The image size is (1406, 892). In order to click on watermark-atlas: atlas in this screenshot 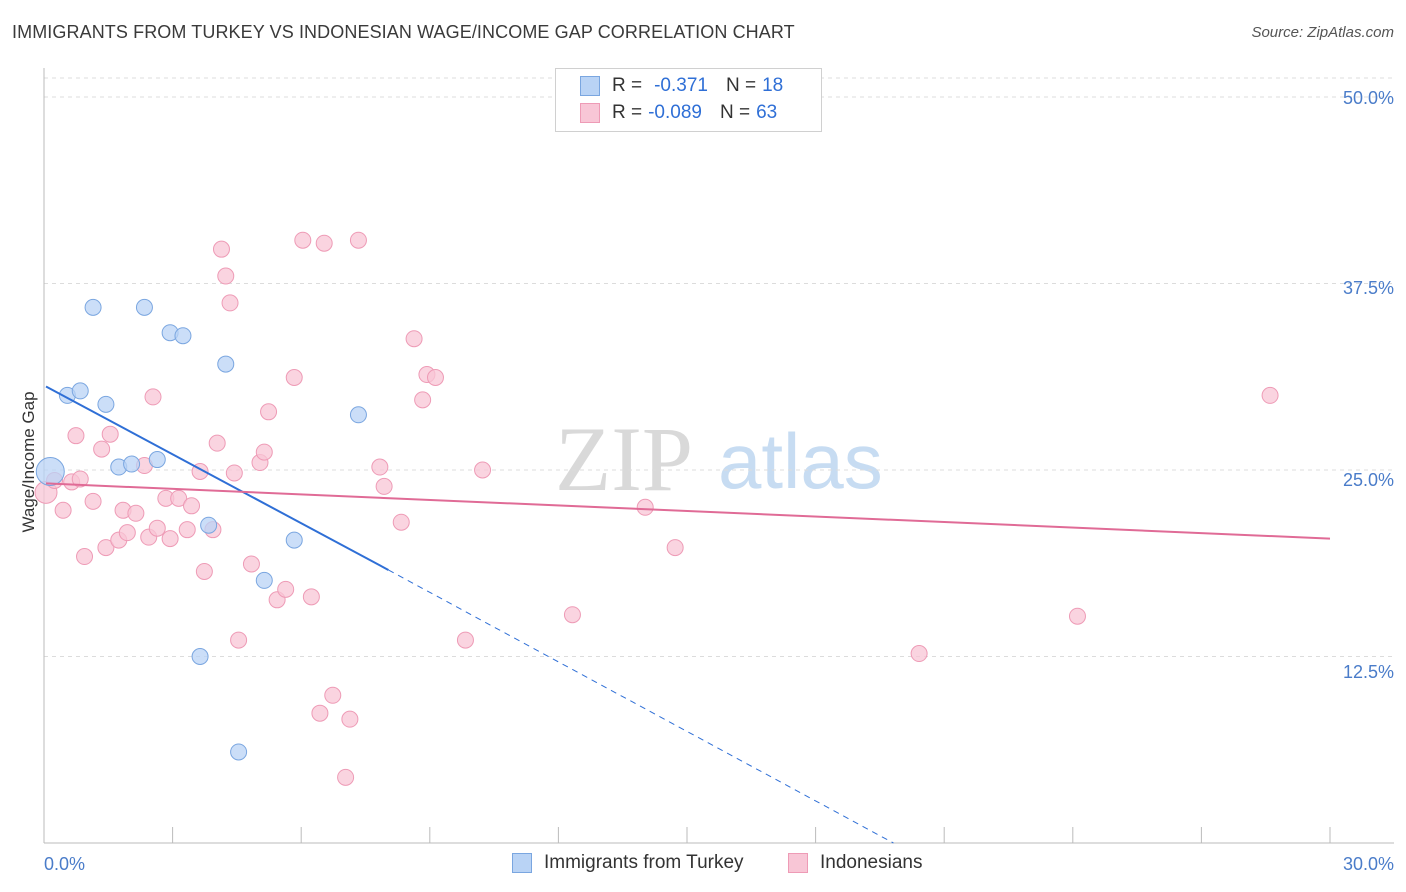, I will do `click(800, 461)`.